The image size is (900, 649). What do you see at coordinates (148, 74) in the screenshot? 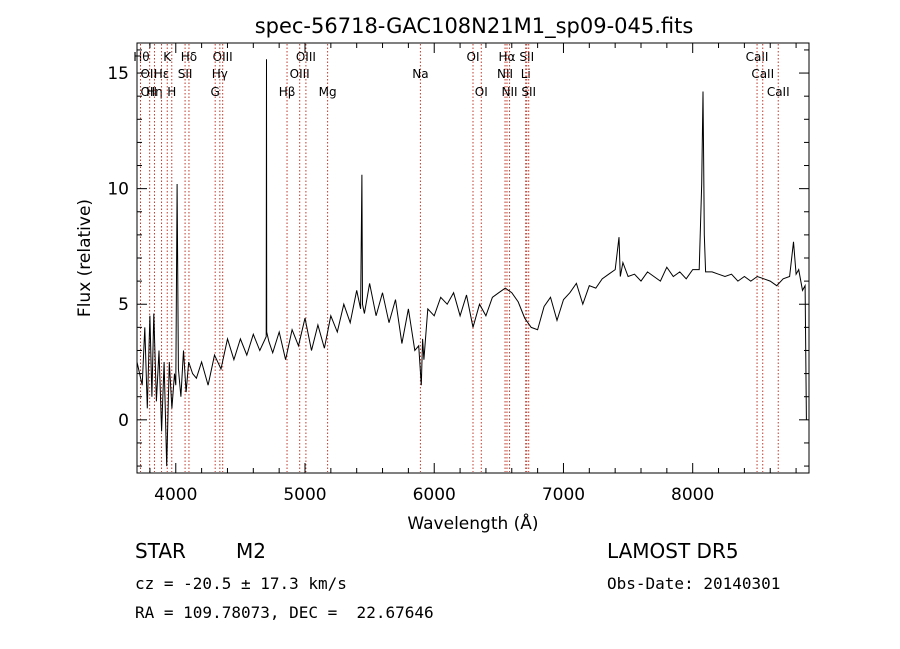
I see `spectral-line-label-1: OII` at bounding box center [148, 74].